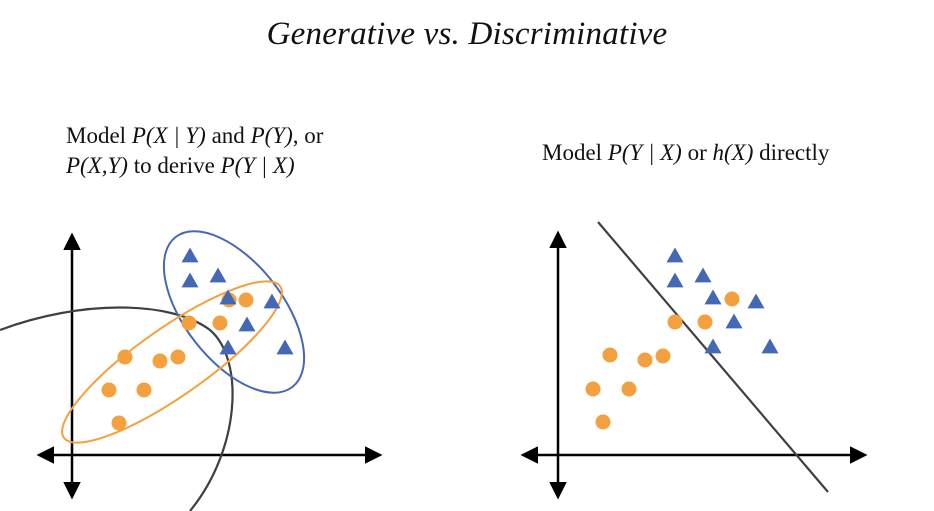 This screenshot has height=511, width=934. I want to click on generative-density-curve, so click(117, 408).